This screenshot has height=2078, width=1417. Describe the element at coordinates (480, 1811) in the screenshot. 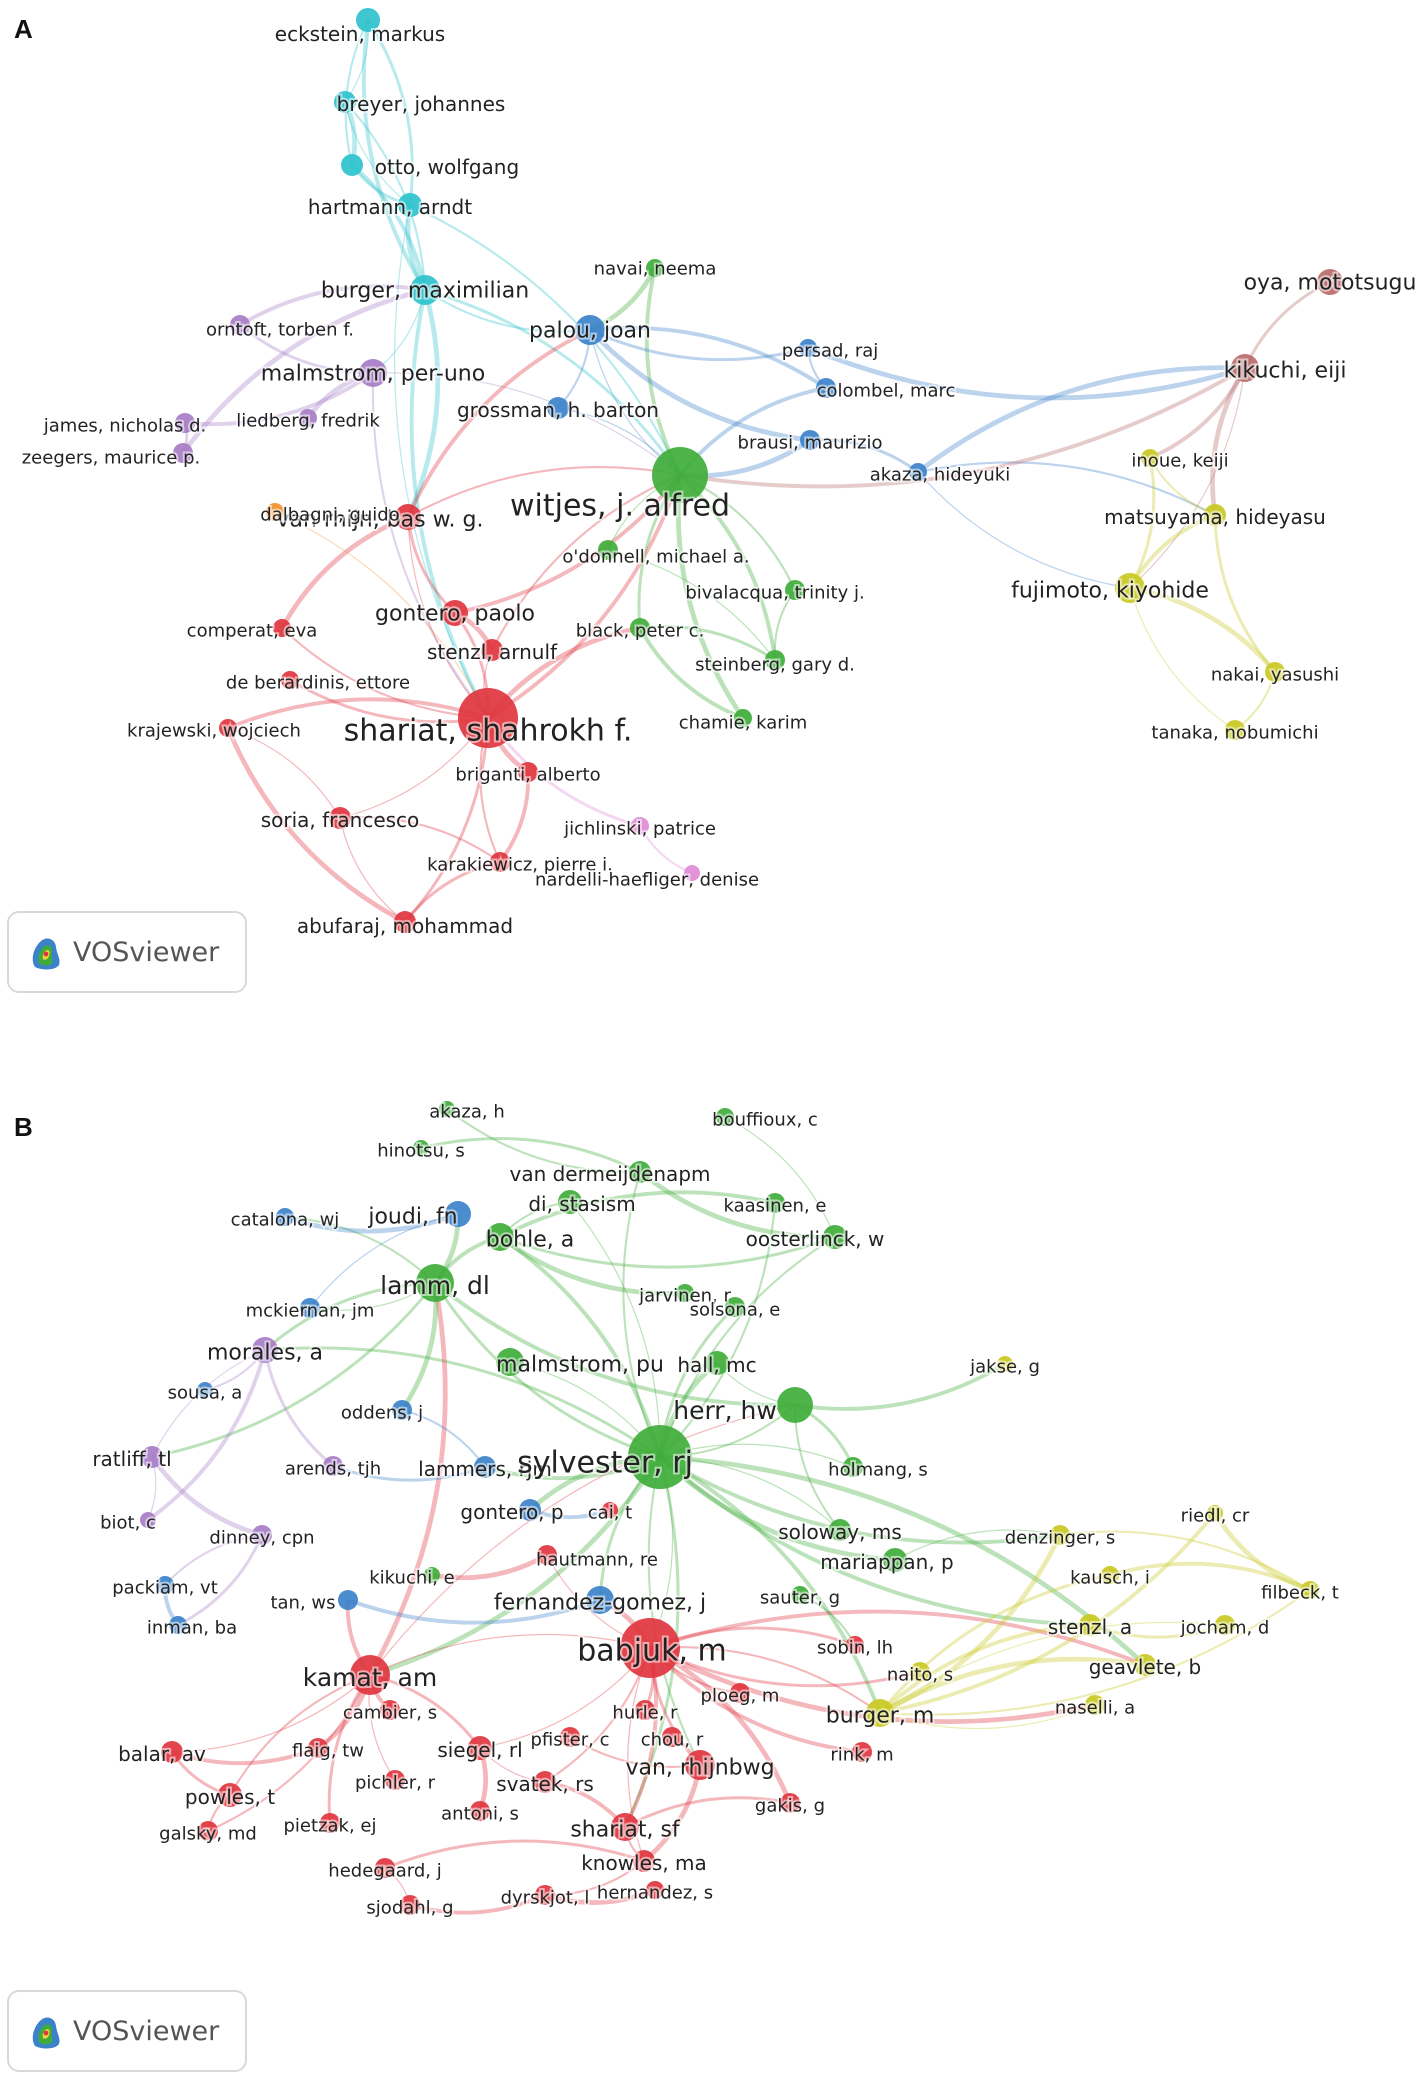

I see `author-node-antoni` at that location.